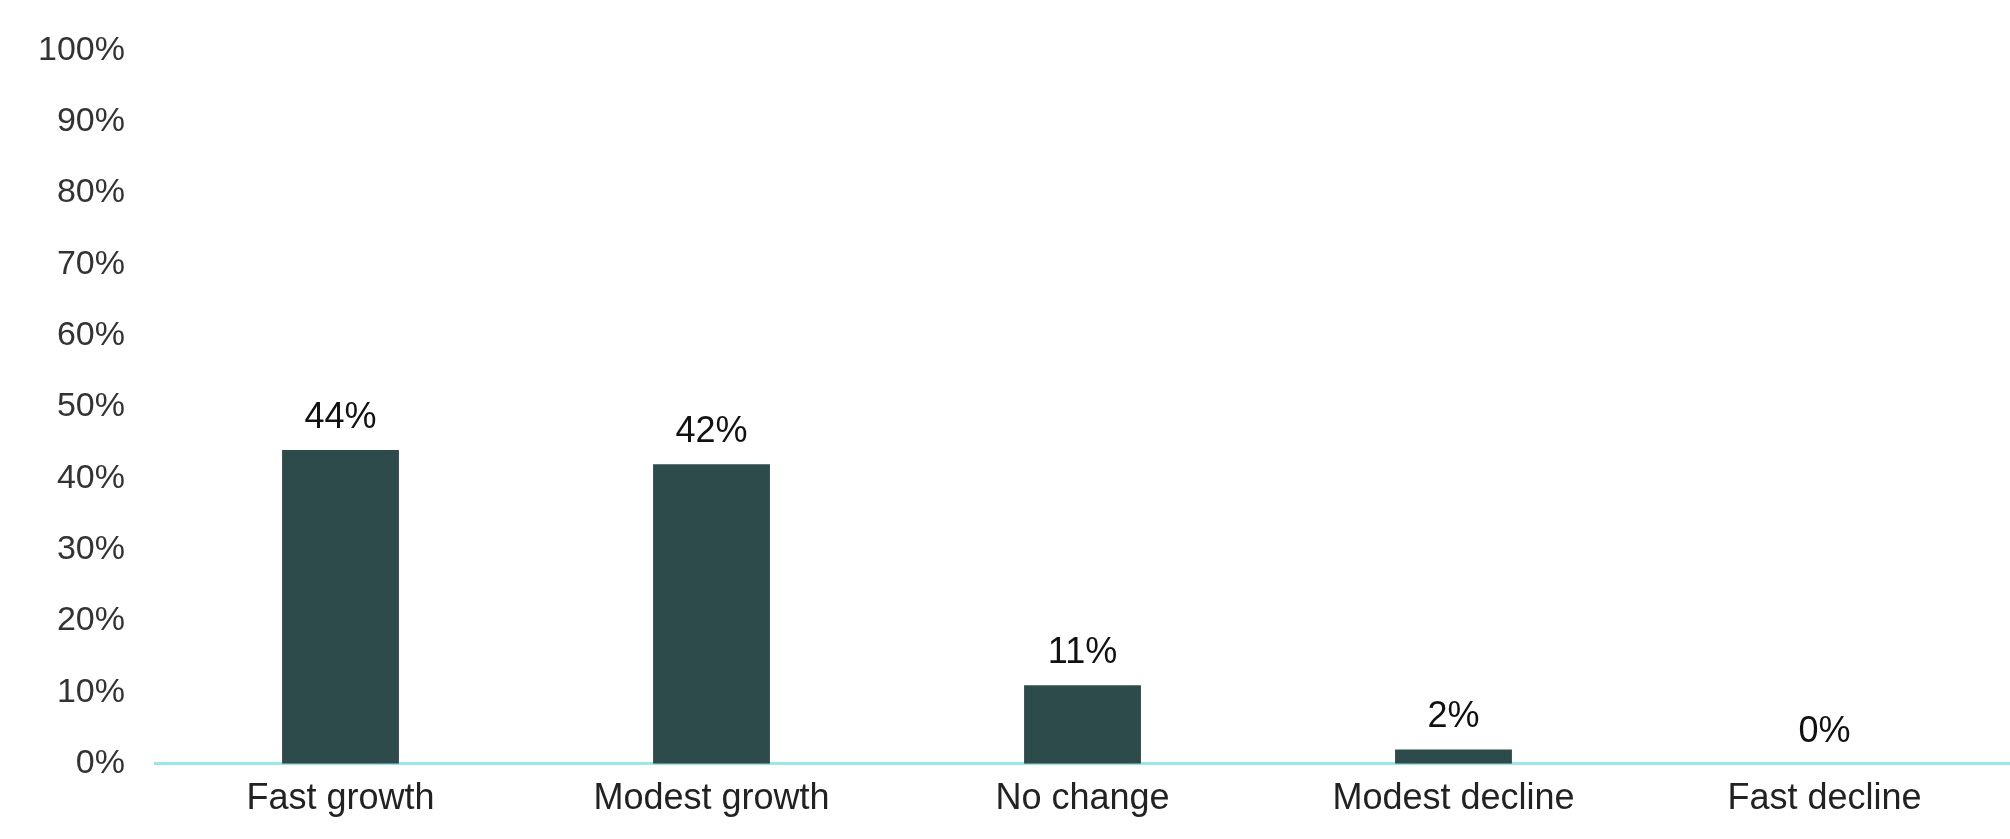 Image resolution: width=2010 pixels, height=839 pixels. I want to click on y-tick-label: 100%, so click(81, 47).